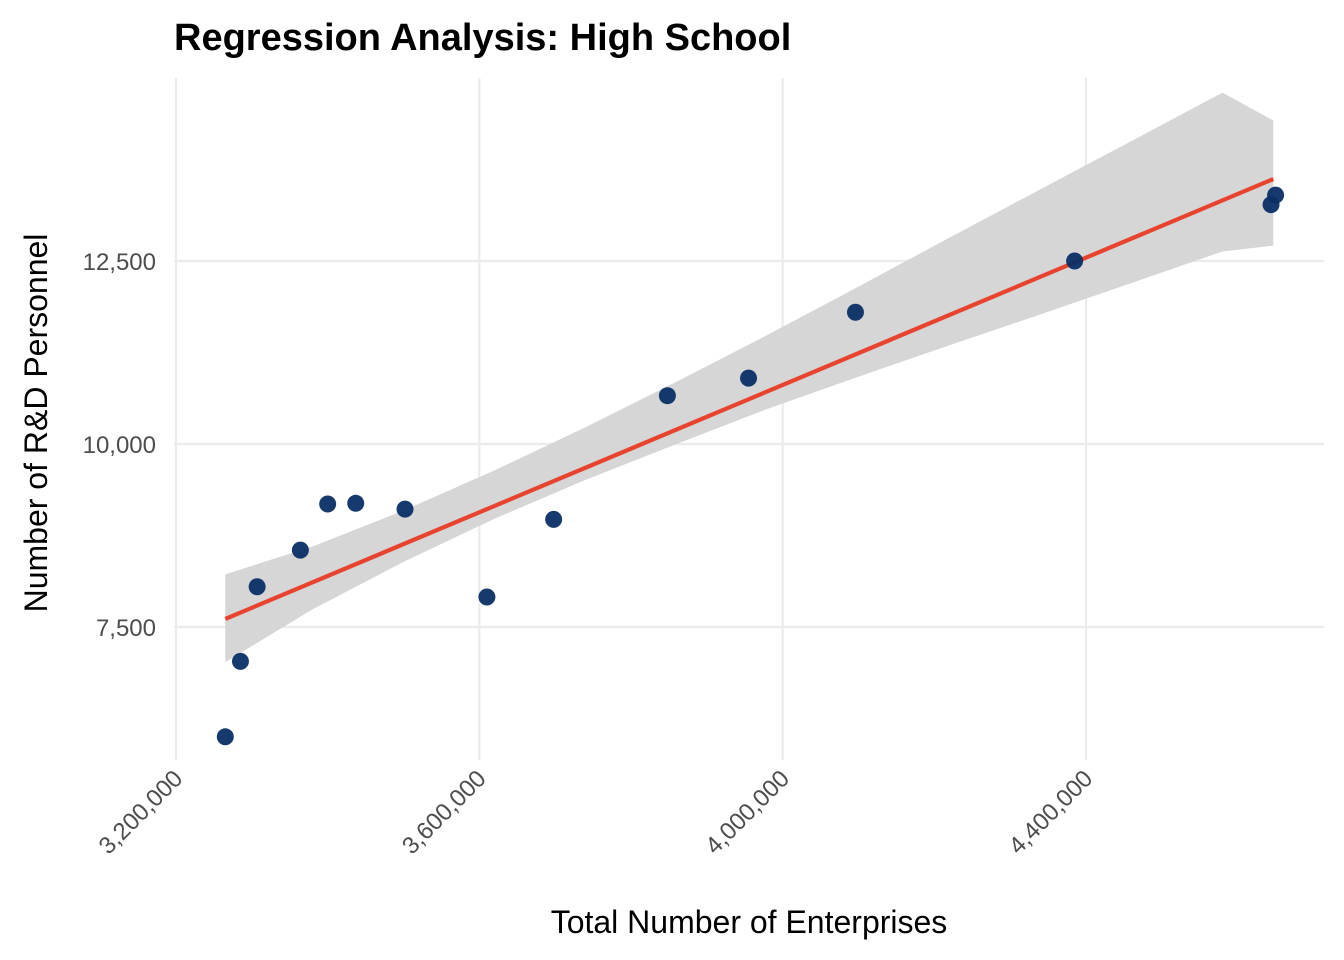 This screenshot has height=960, width=1344. What do you see at coordinates (119, 262) in the screenshot?
I see `y-tick-label-2: 12,500` at bounding box center [119, 262].